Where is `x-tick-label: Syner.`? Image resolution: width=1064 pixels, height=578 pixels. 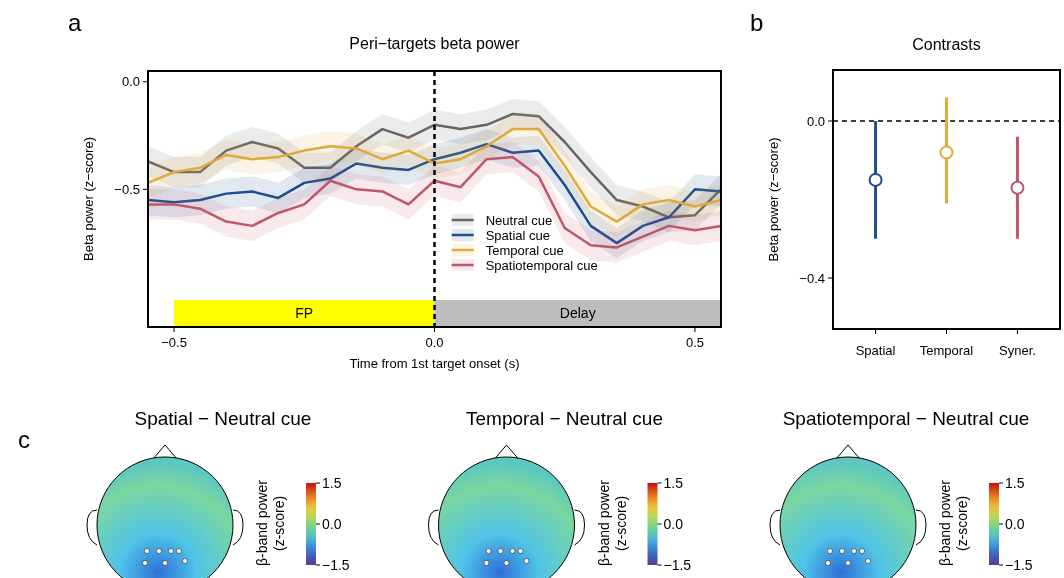 x-tick-label: Syner. is located at coordinates (1017, 350).